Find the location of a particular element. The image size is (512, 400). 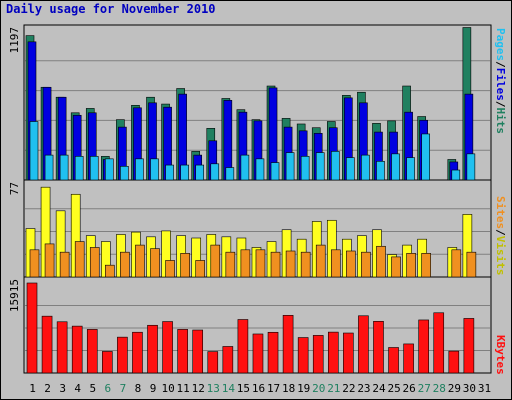

x-tick-label: 14 is located at coordinates (229, 388).